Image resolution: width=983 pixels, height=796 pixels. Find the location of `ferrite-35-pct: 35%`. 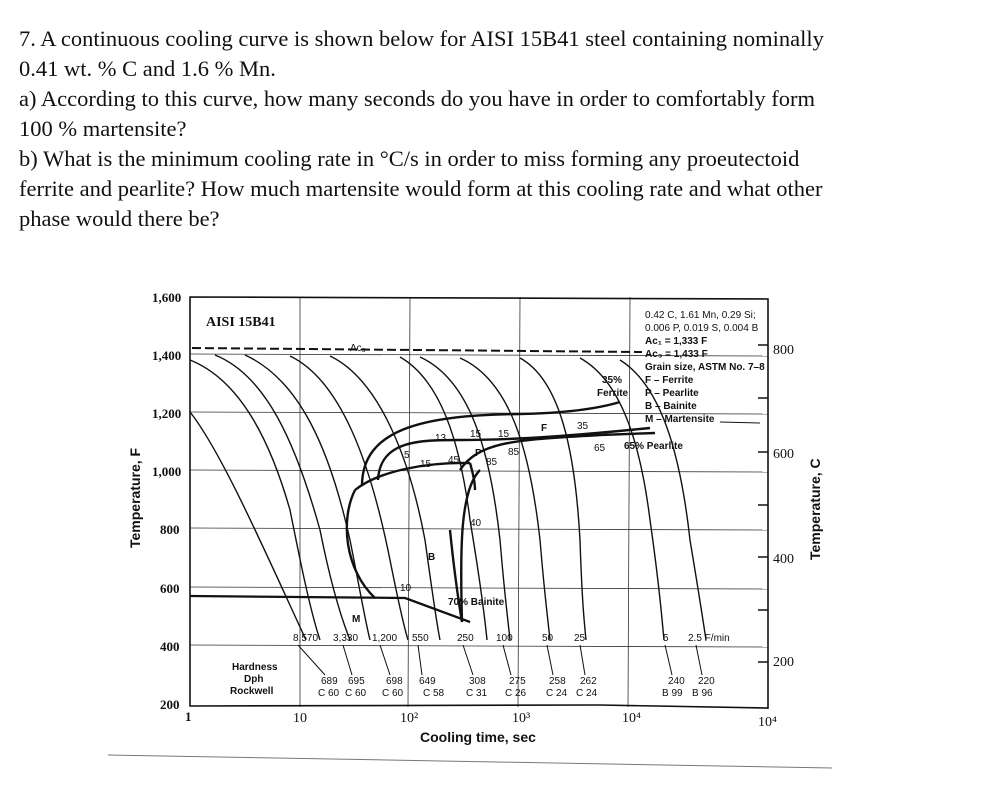

ferrite-35-pct: 35% is located at coordinates (612, 380).